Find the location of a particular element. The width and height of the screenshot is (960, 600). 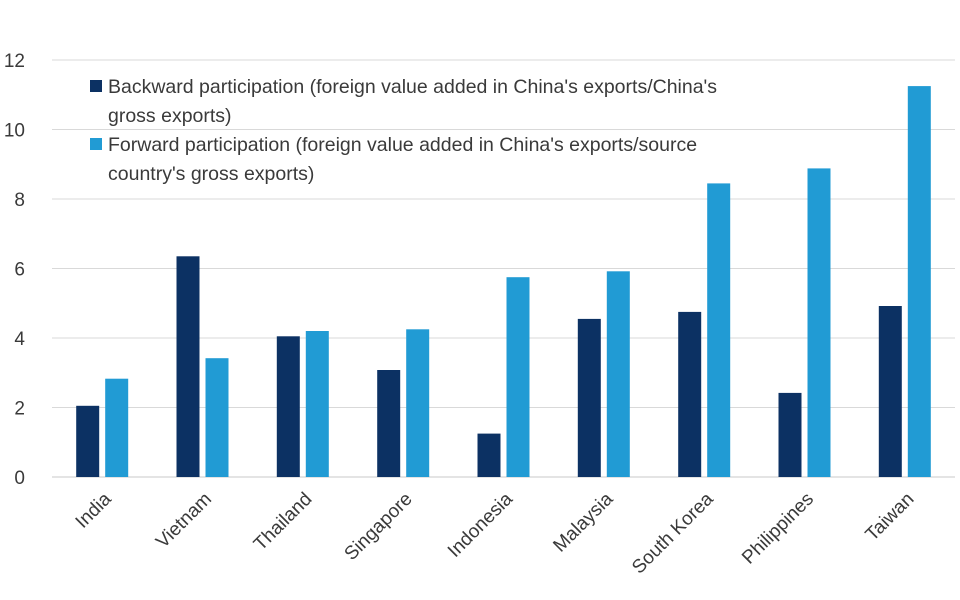

y-axis: 0 2 4 6 8 10 12 is located at coordinates (15, 270).